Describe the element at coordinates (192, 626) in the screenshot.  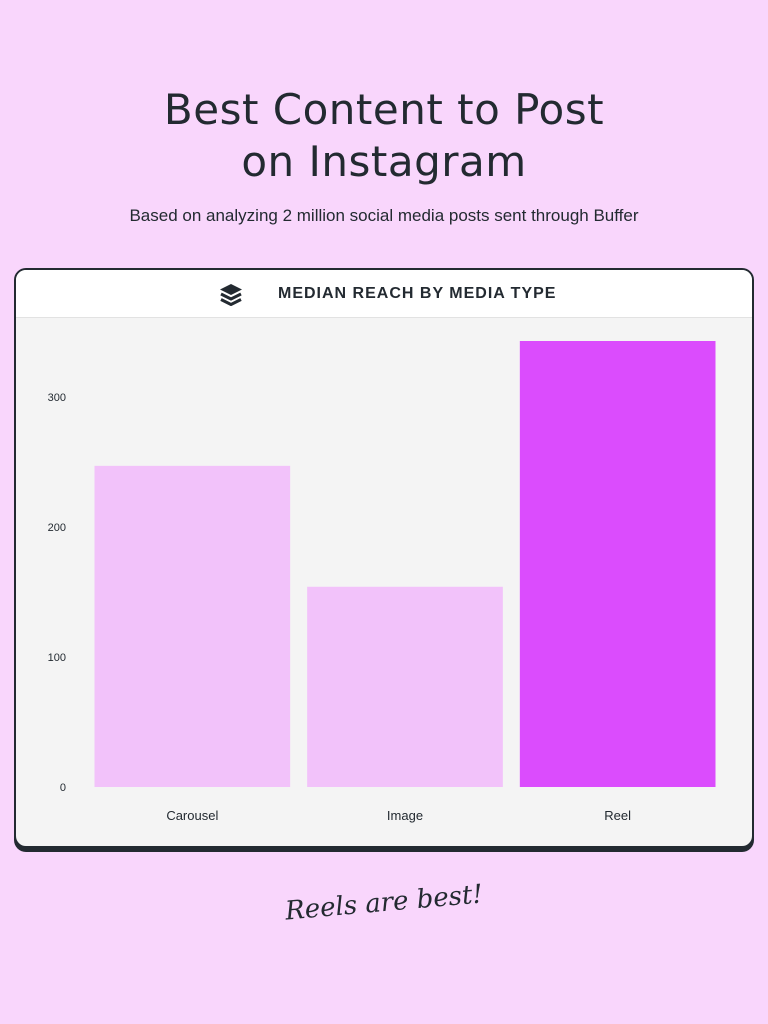
I see `bar-carousel` at that location.